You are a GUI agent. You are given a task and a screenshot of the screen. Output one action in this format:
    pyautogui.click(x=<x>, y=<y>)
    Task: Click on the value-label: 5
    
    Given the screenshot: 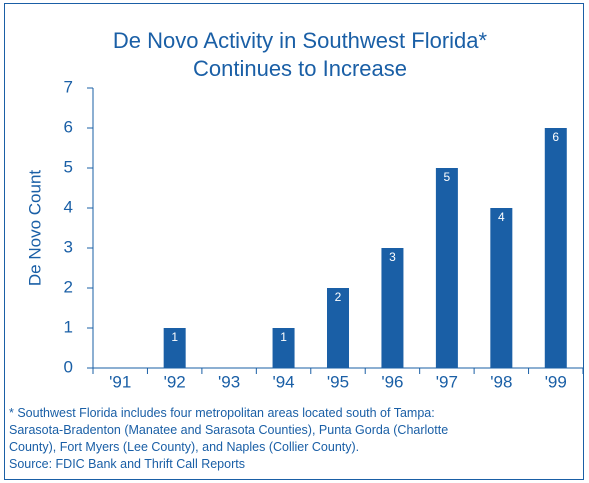 What is the action you would take?
    pyautogui.click(x=447, y=177)
    